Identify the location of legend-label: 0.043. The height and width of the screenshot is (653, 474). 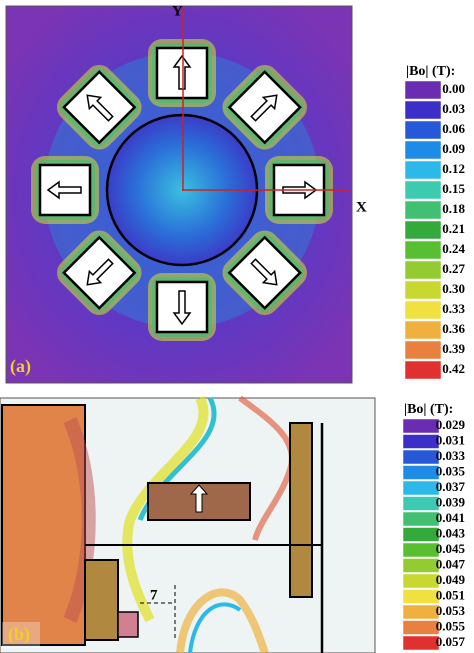
(451, 532).